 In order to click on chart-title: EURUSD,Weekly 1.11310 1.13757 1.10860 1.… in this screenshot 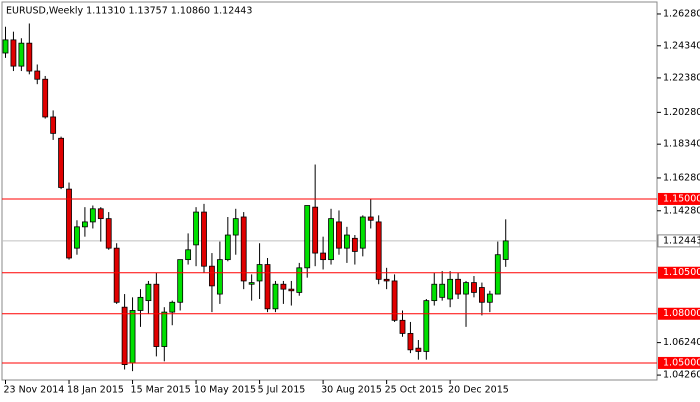, I will do `click(129, 11)`.